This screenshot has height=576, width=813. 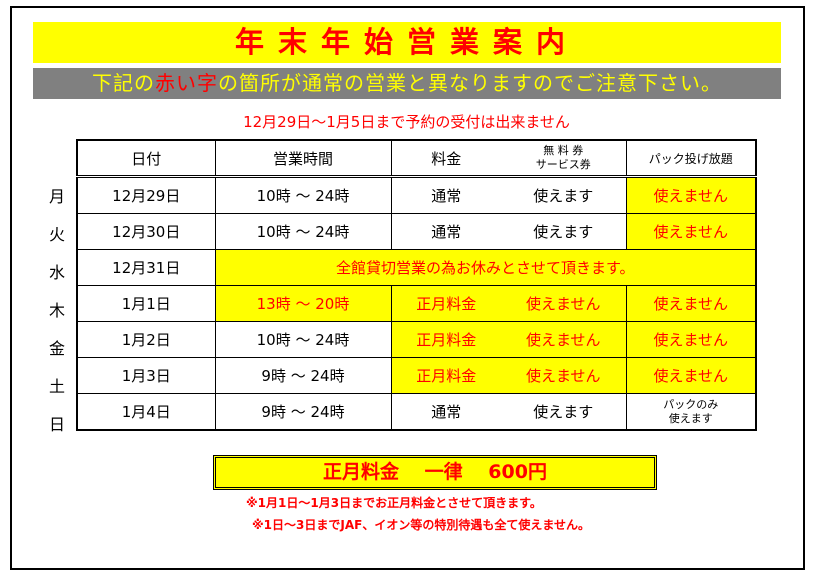 I want to click on weekday: 水, so click(x=56, y=272).